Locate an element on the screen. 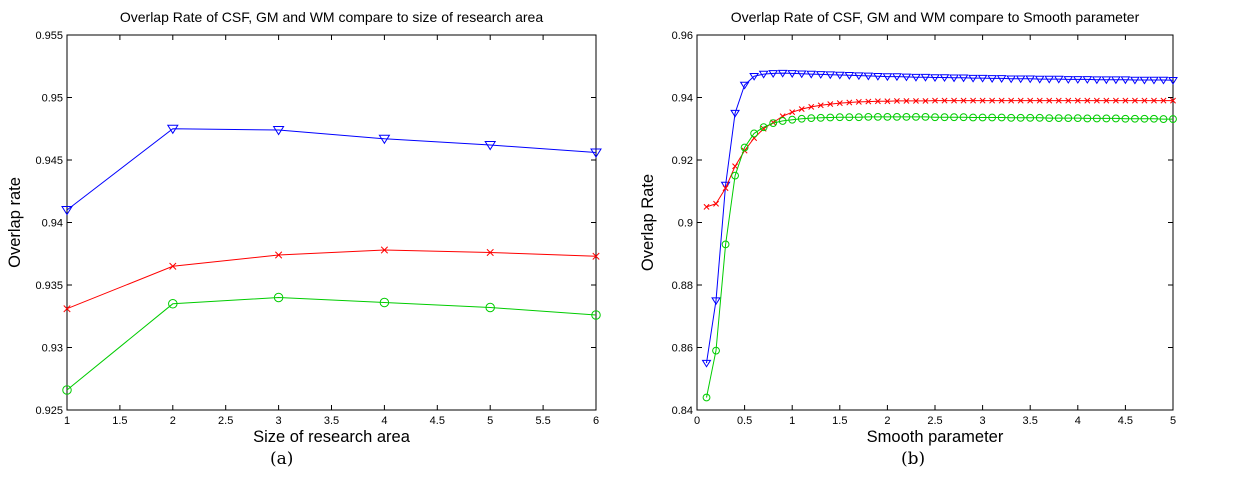 This screenshot has height=499, width=1234. y-tick-label: 0.95 is located at coordinates (52, 99).